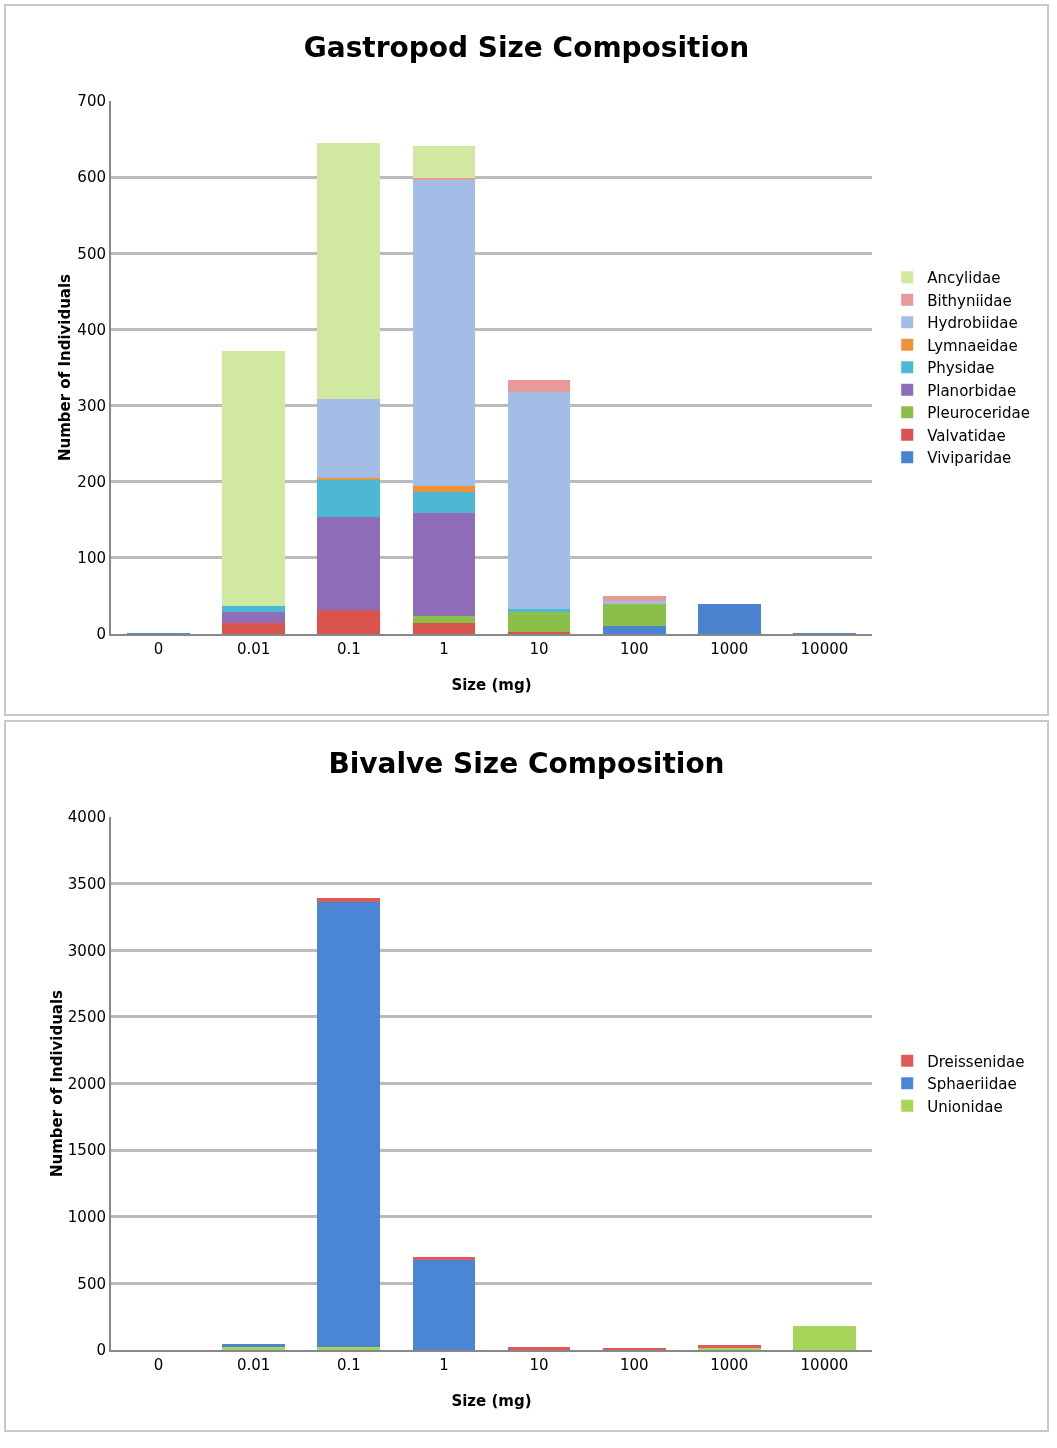 The image size is (1057, 1448). Describe the element at coordinates (978, 413) in the screenshot. I see `legend-label: Pleuroceridae` at that location.